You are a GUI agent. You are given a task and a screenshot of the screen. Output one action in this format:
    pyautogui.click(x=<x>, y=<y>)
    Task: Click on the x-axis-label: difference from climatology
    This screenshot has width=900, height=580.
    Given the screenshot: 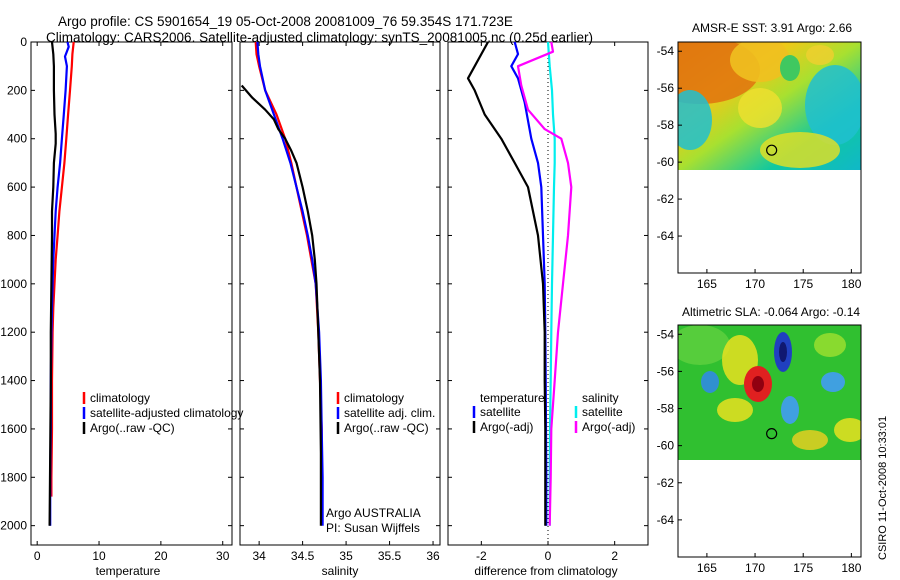 What is the action you would take?
    pyautogui.click(x=545, y=571)
    